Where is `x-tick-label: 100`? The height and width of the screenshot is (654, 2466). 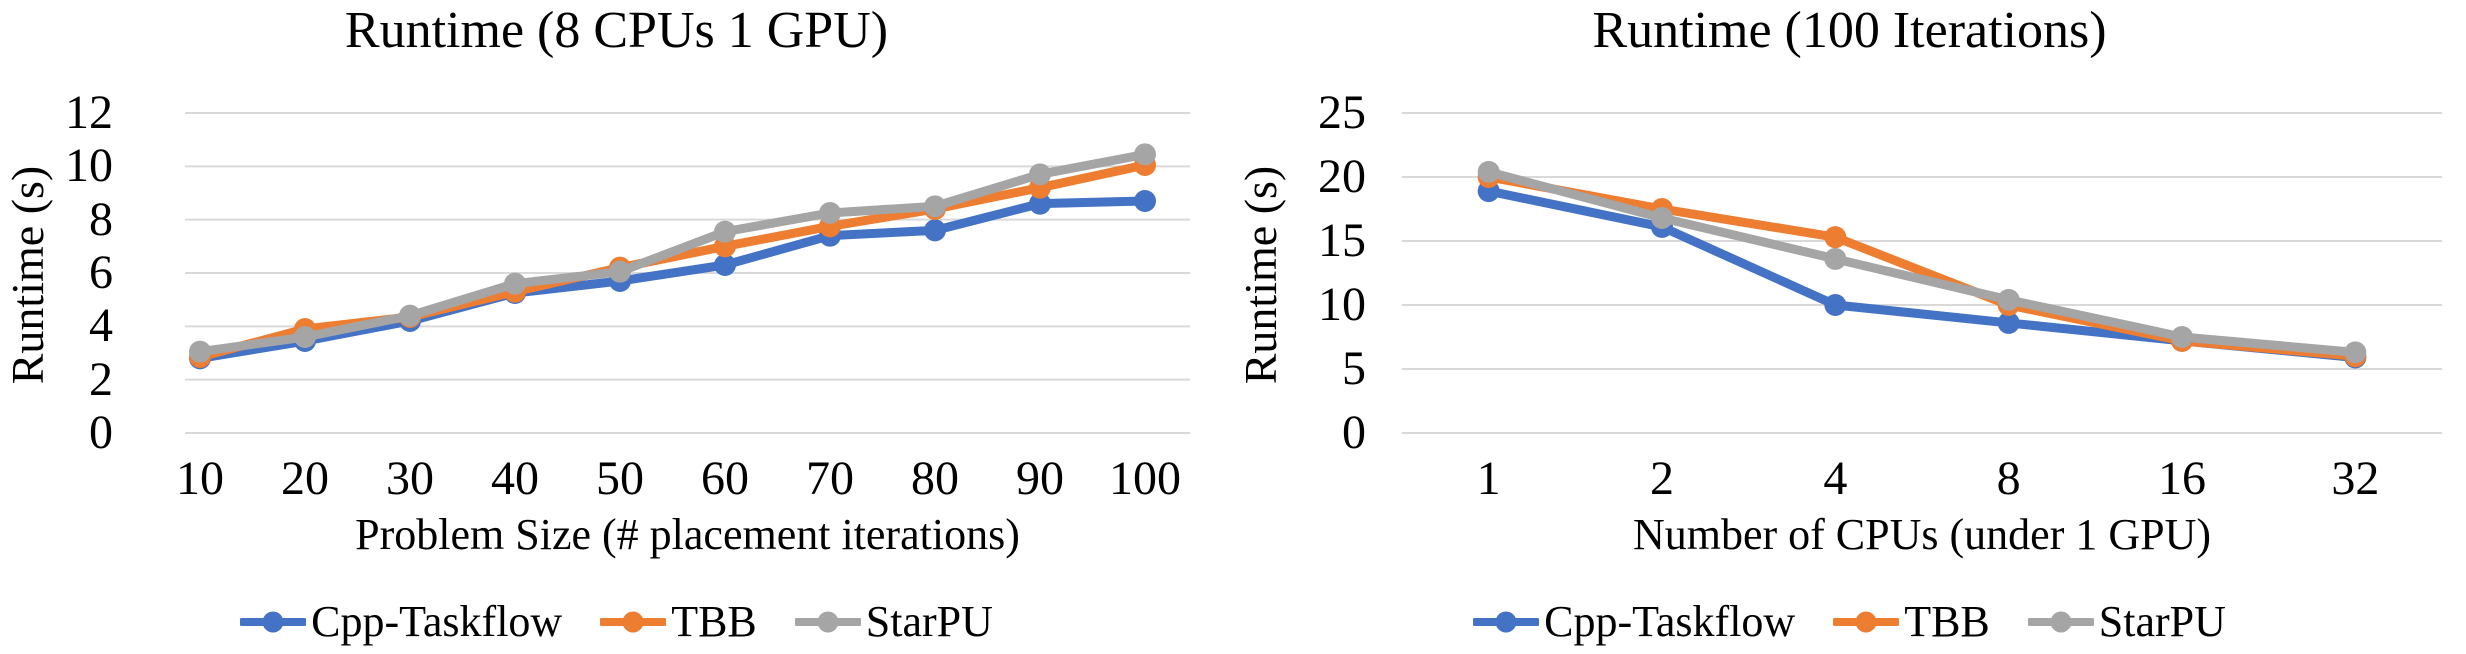
x-tick-label: 100 is located at coordinates (1145, 478).